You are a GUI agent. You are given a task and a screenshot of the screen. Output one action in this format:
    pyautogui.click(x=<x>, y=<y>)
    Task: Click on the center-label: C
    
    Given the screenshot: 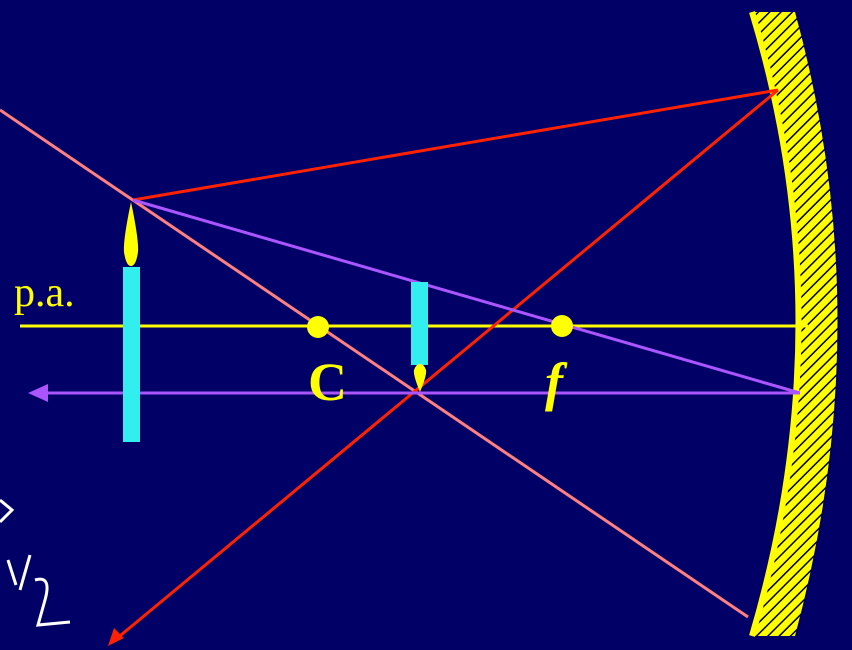 What is the action you would take?
    pyautogui.click(x=327, y=382)
    